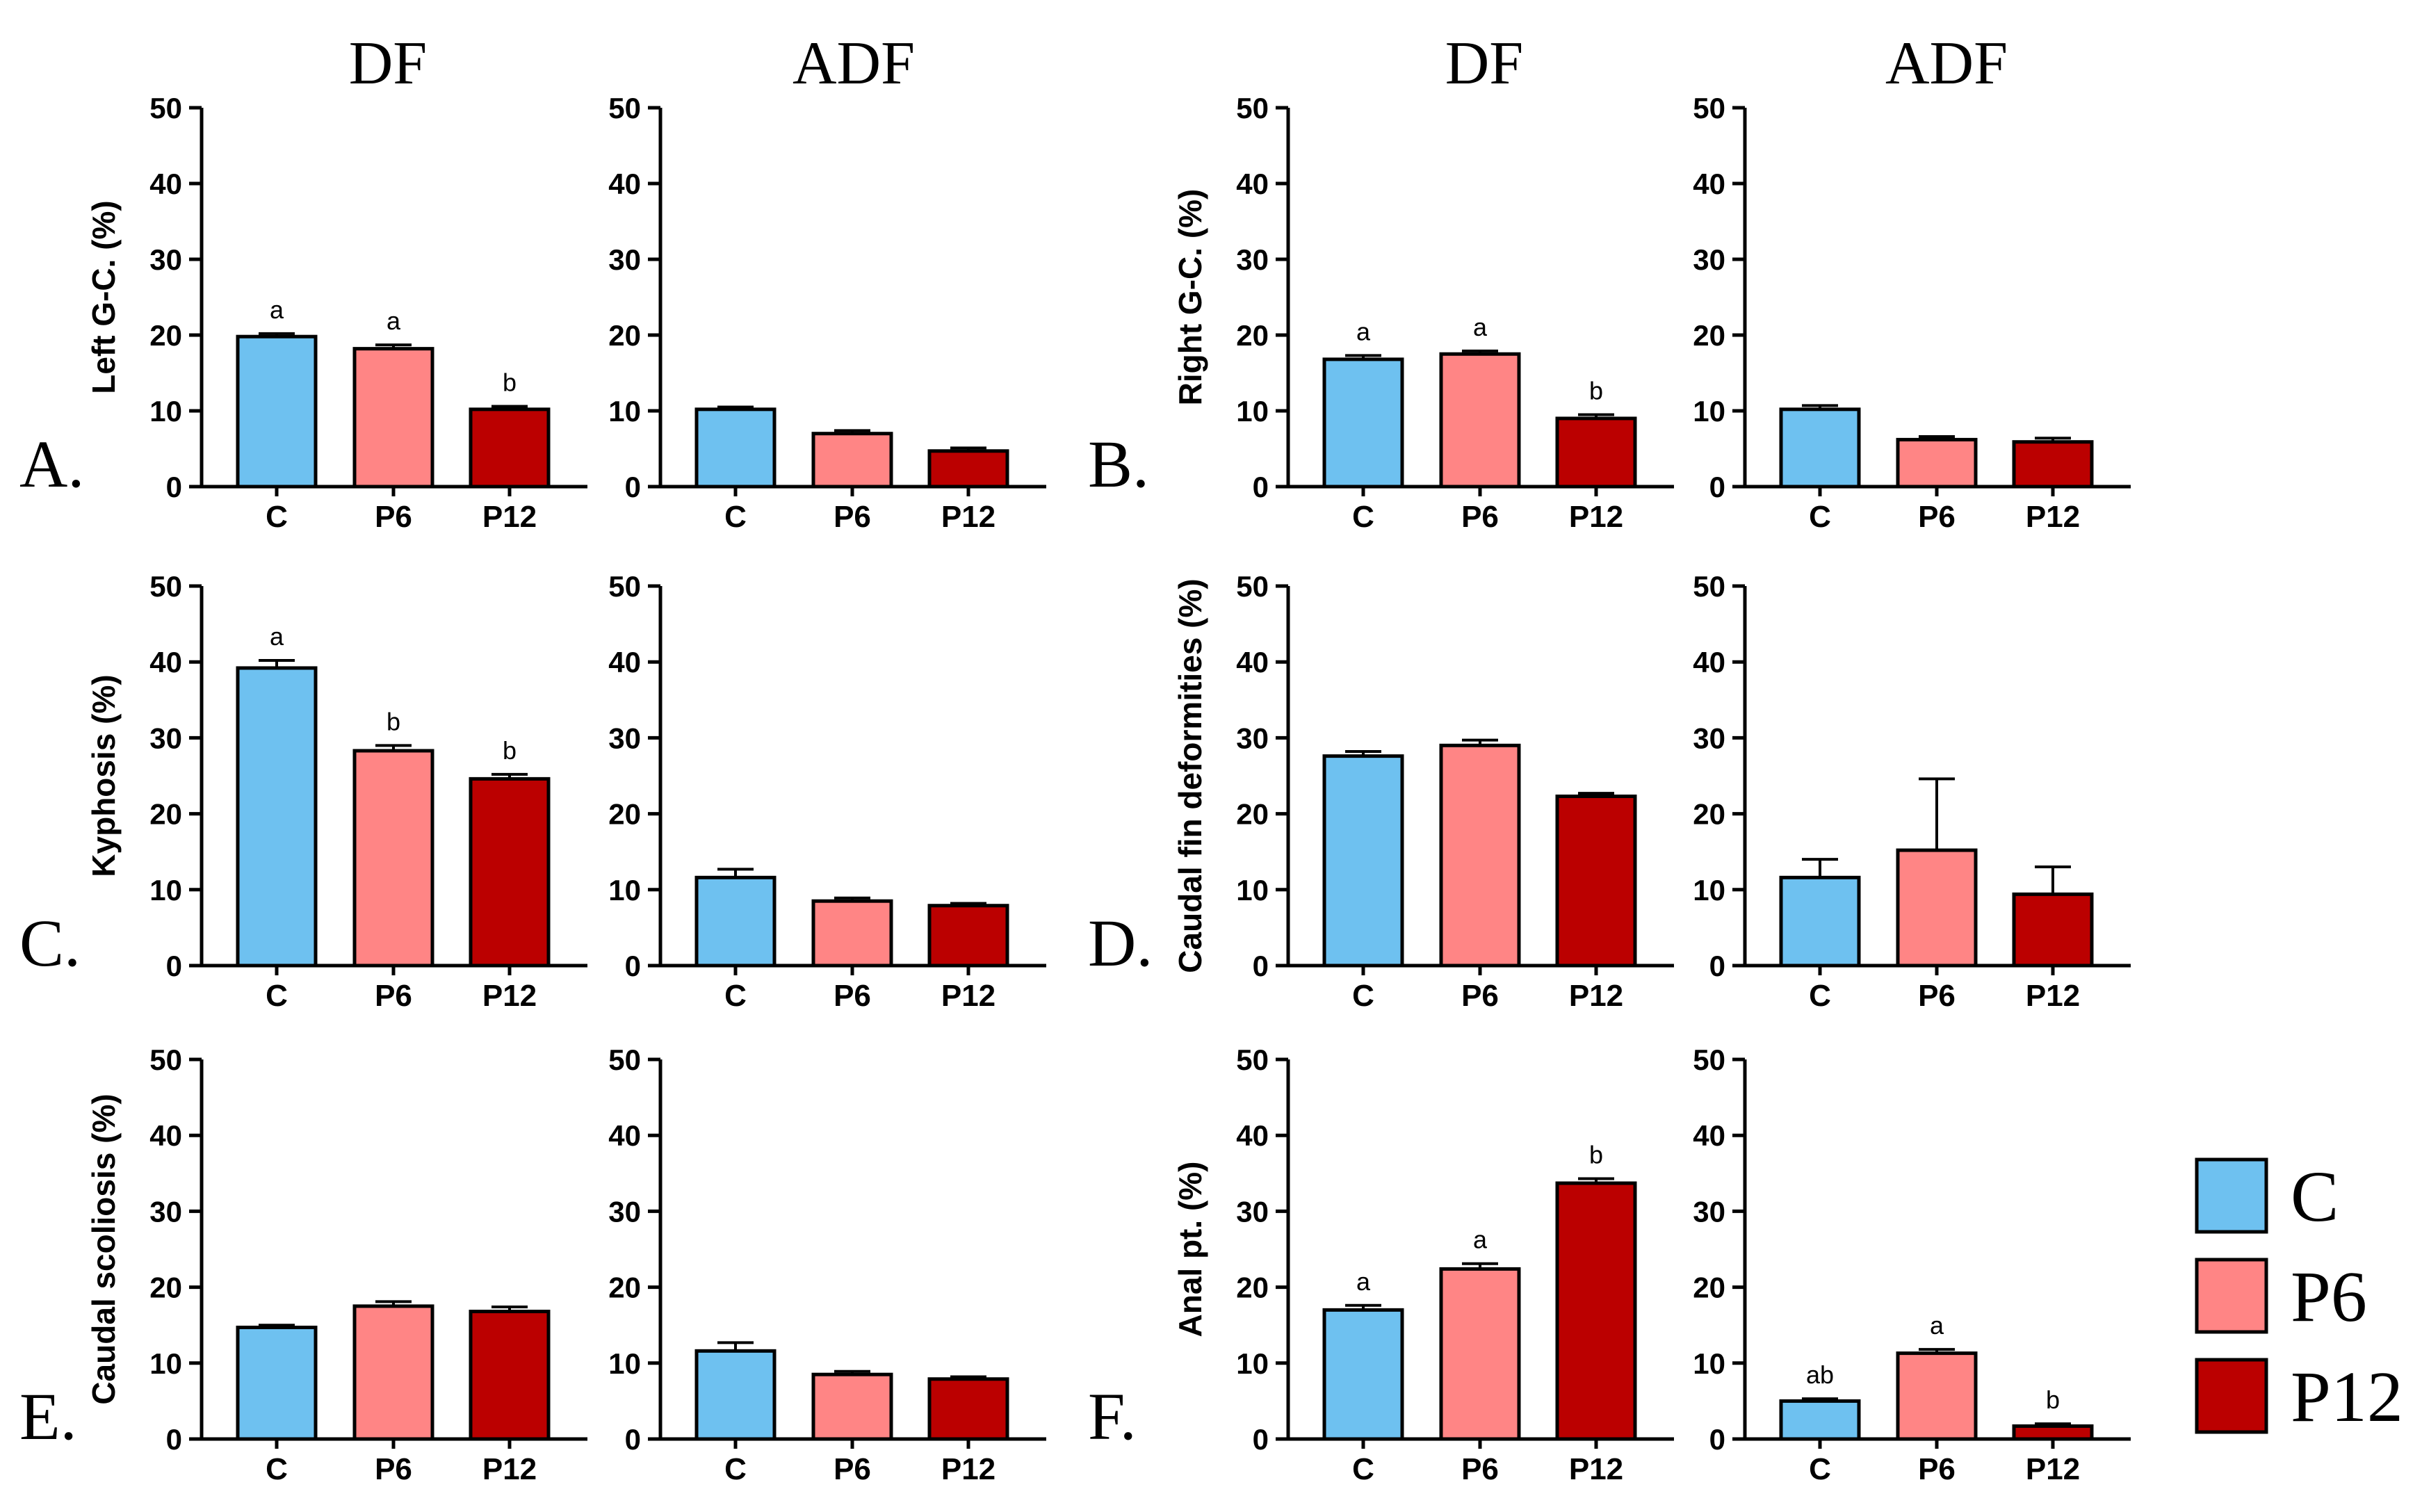 This screenshot has height=1512, width=2422. Describe the element at coordinates (394, 721) in the screenshot. I see `significance-label: b` at that location.